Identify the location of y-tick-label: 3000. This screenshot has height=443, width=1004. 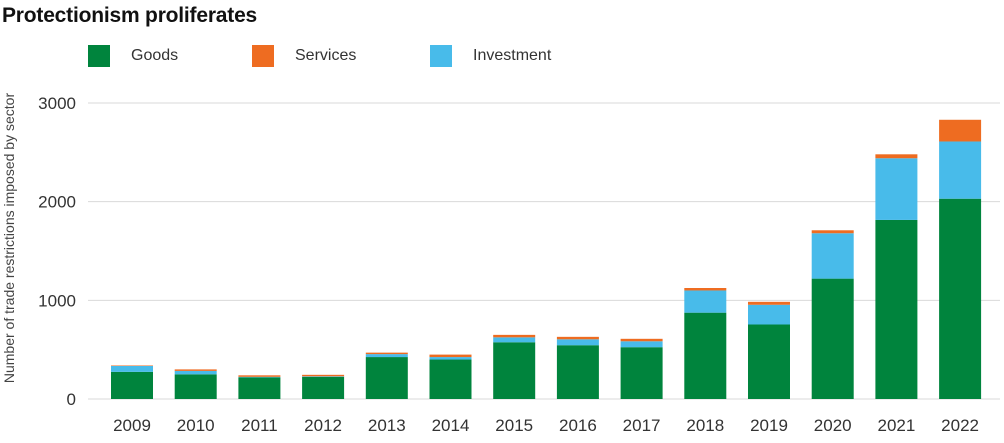
(57, 103).